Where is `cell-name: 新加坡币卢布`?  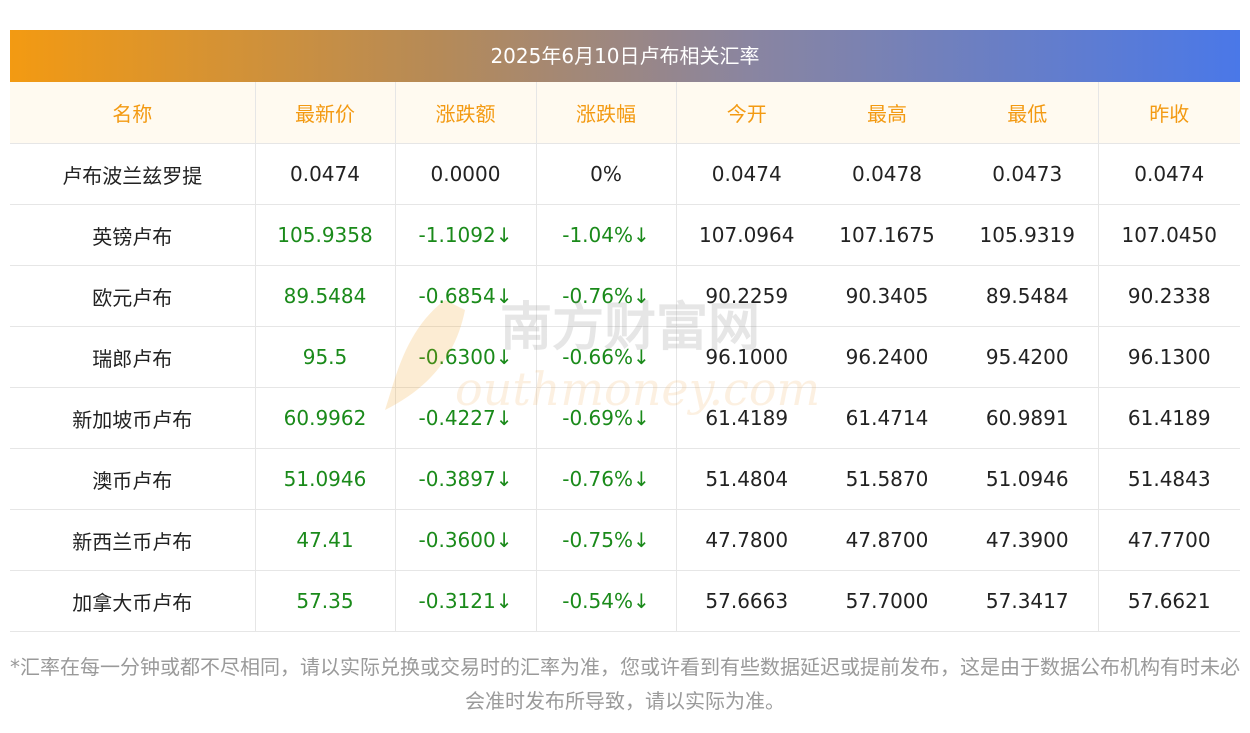
cell-name: 新加坡币卢布 is located at coordinates (133, 418).